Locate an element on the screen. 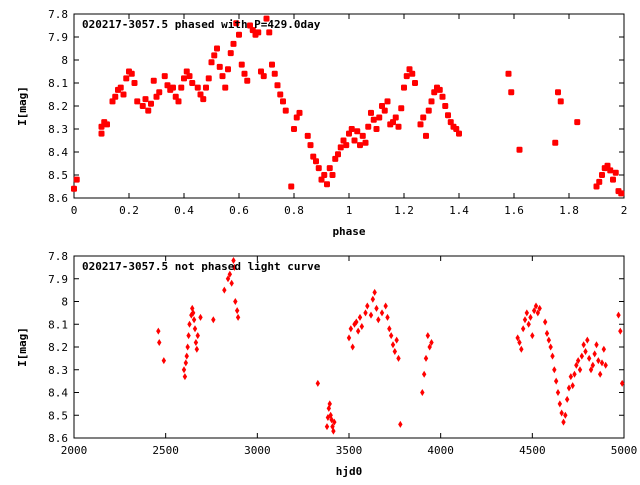  y-tick-label: 8.4 is located at coordinates (58, 152).